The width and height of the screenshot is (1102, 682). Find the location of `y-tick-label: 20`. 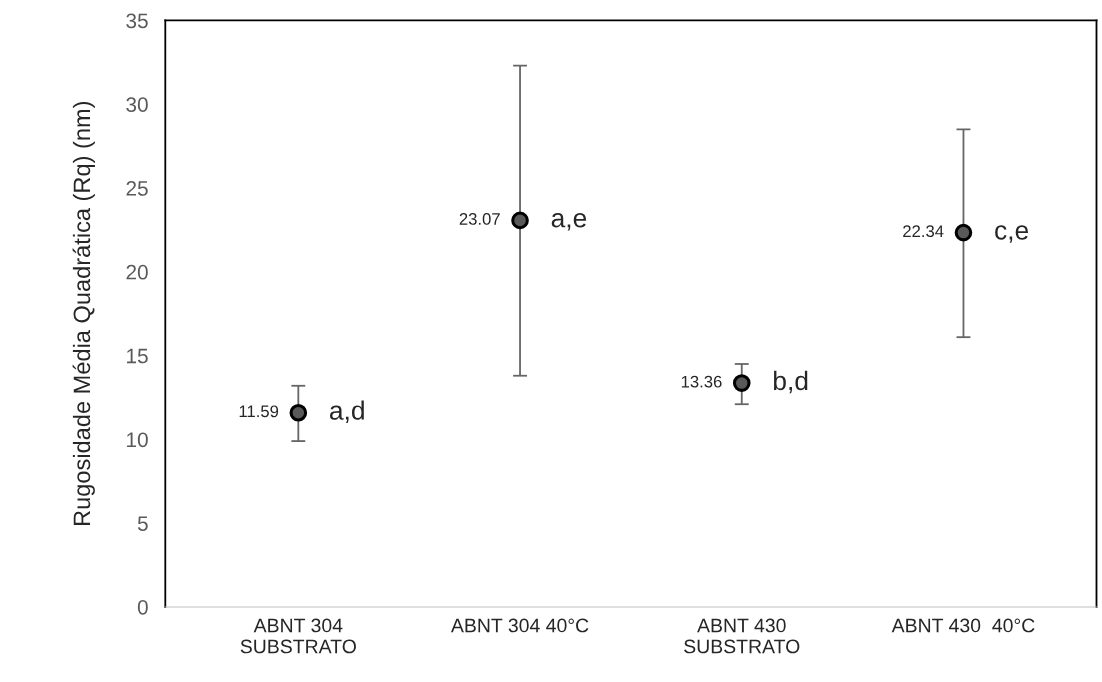

y-tick-label: 20 is located at coordinates (137, 272).